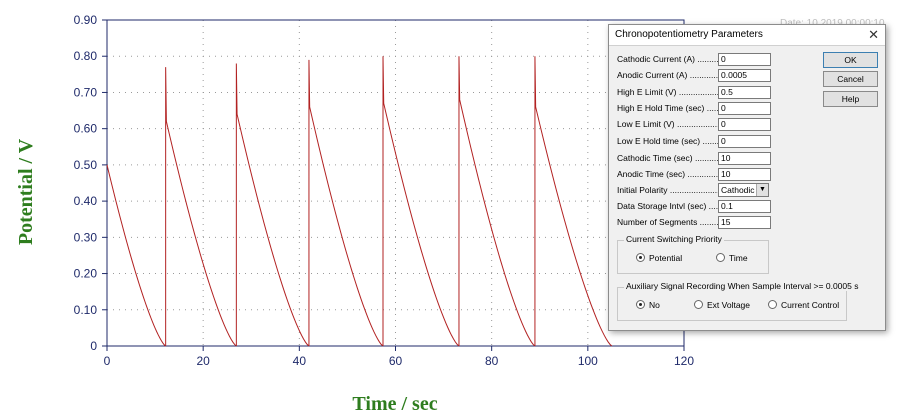 The height and width of the screenshot is (418, 900). What do you see at coordinates (744, 124) in the screenshot?
I see `low-e-limit-input: 0` at bounding box center [744, 124].